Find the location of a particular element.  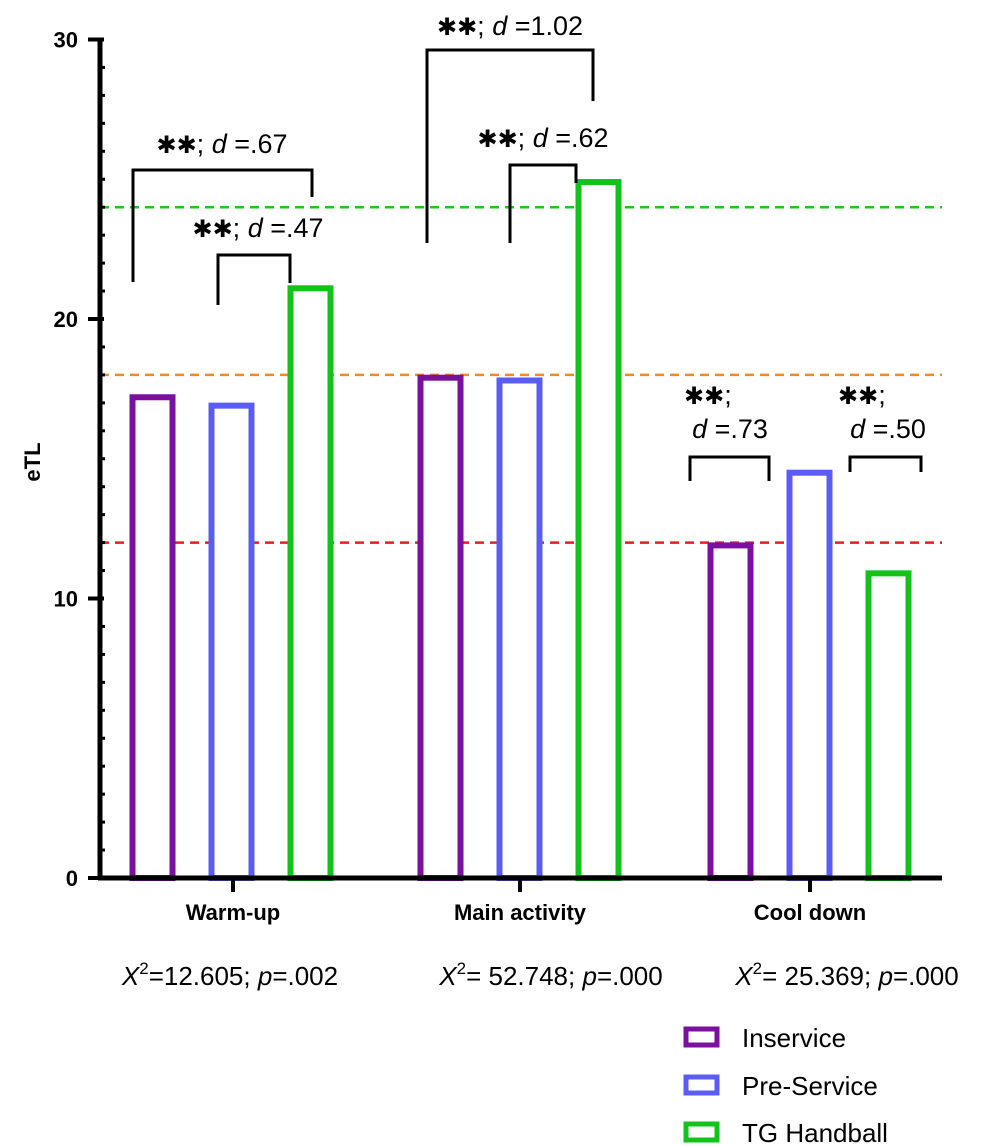

chi-value: = 25.369; is located at coordinates (820, 976).